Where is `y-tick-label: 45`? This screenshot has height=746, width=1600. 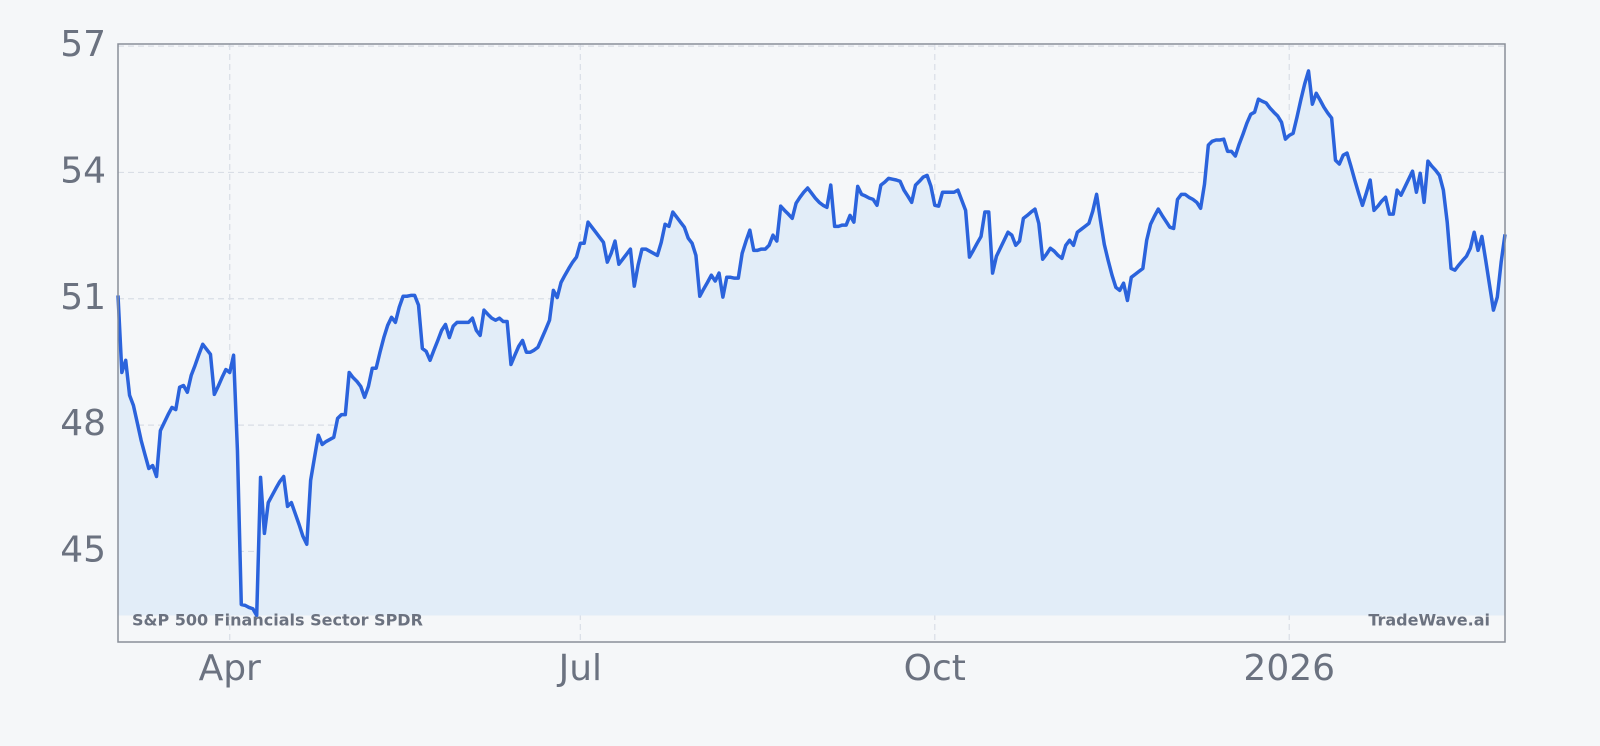
y-tick-label: 45 is located at coordinates (83, 549).